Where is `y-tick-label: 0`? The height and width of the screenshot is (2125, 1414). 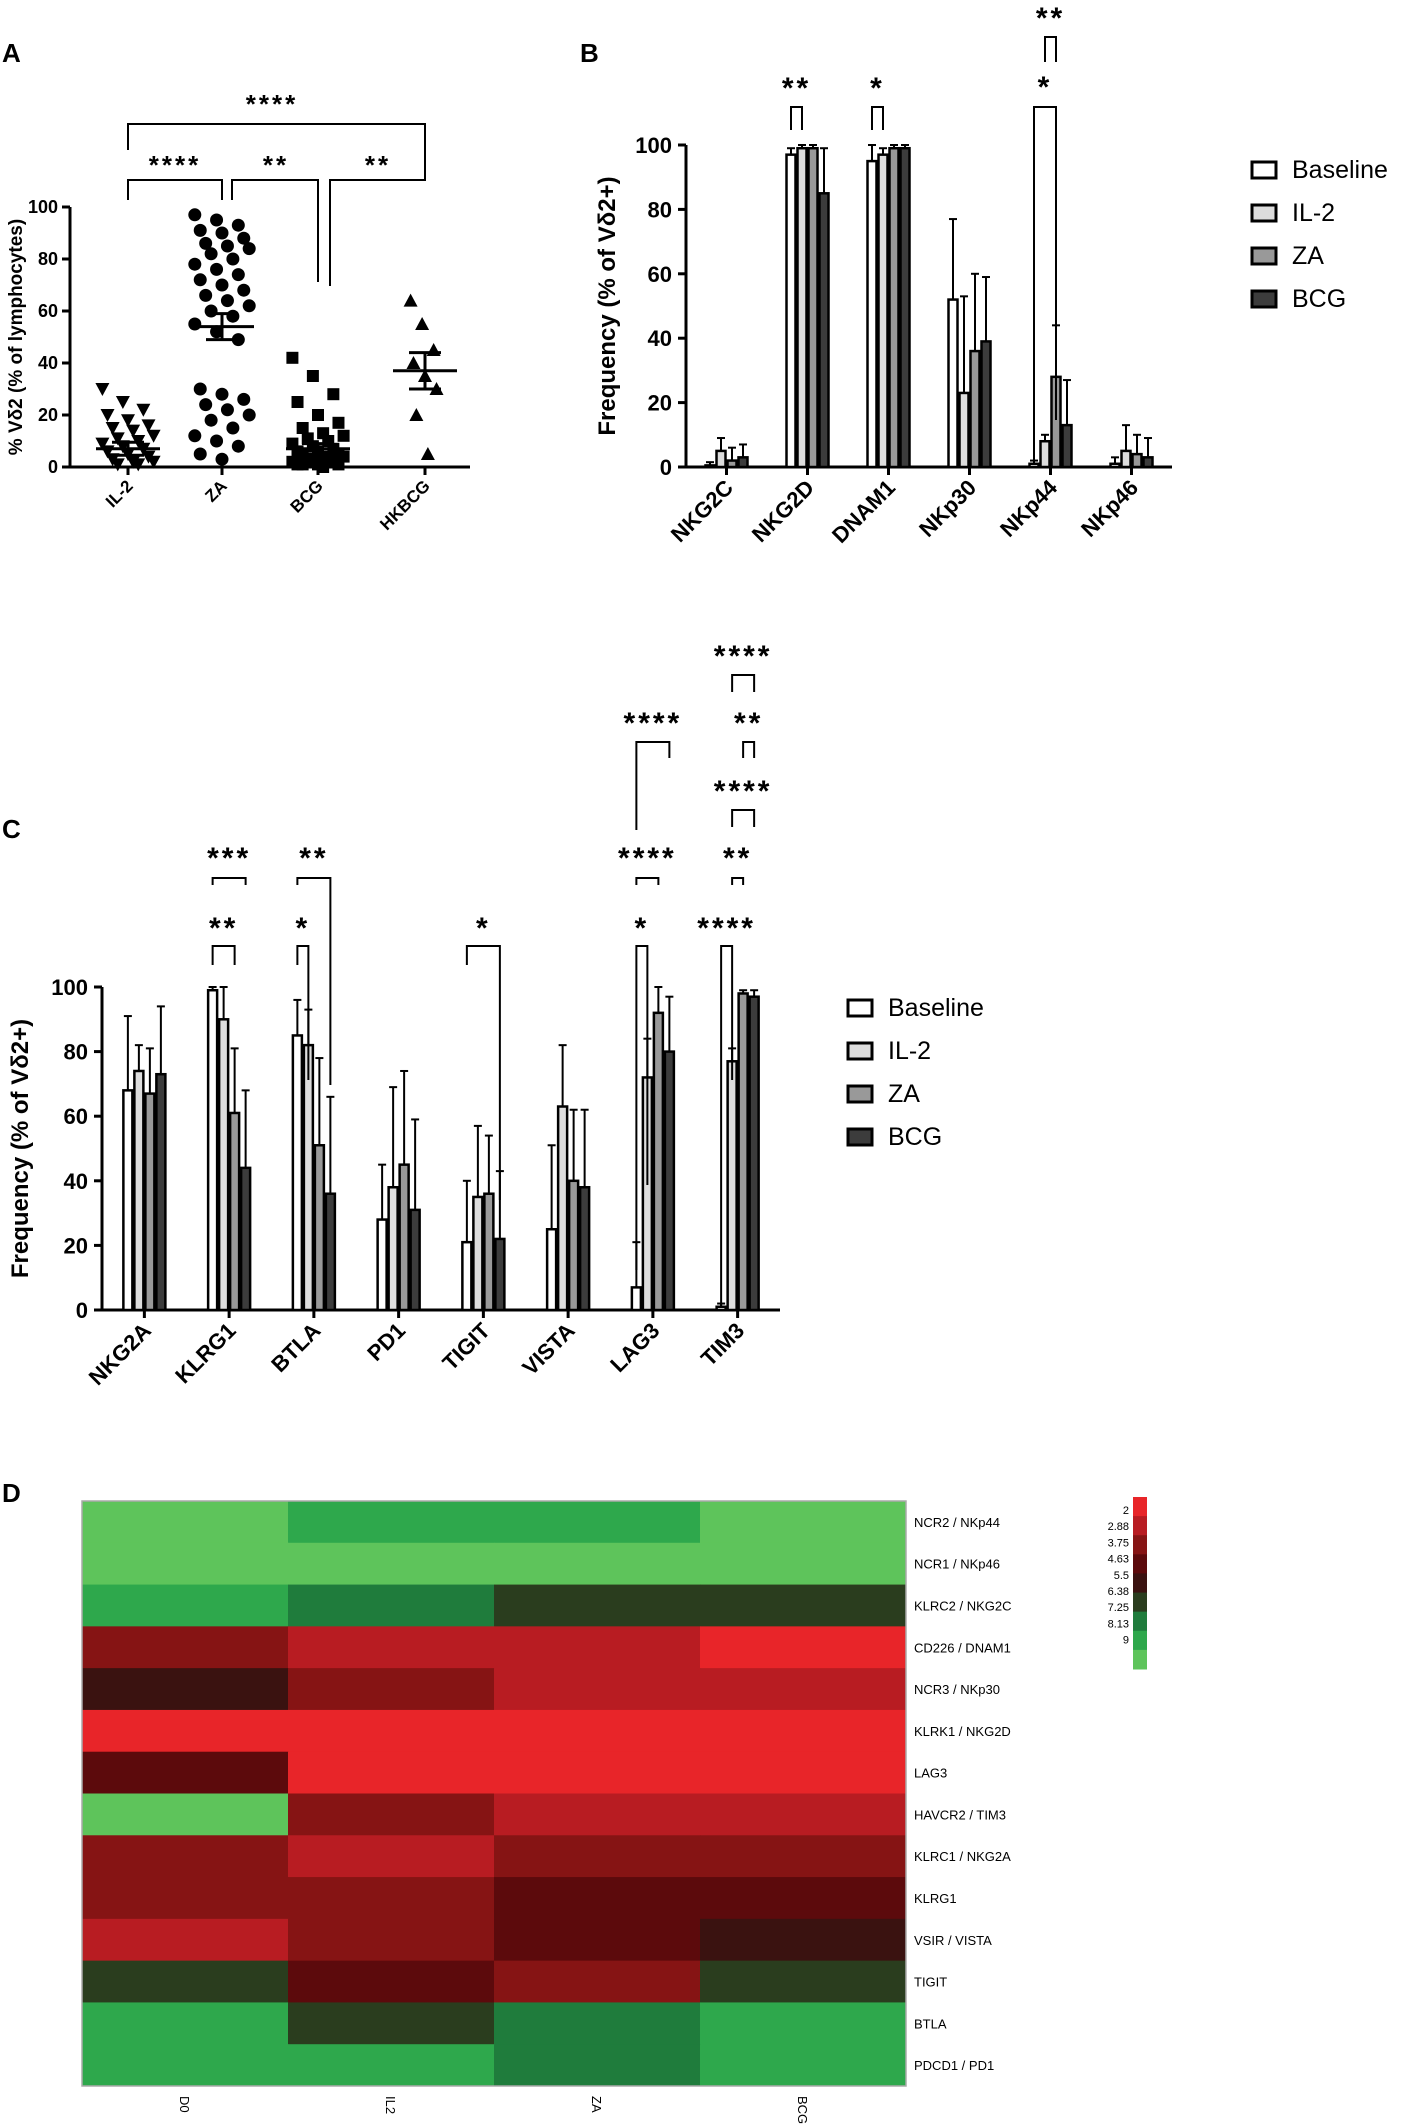
y-tick-label: 0 is located at coordinates (82, 1310).